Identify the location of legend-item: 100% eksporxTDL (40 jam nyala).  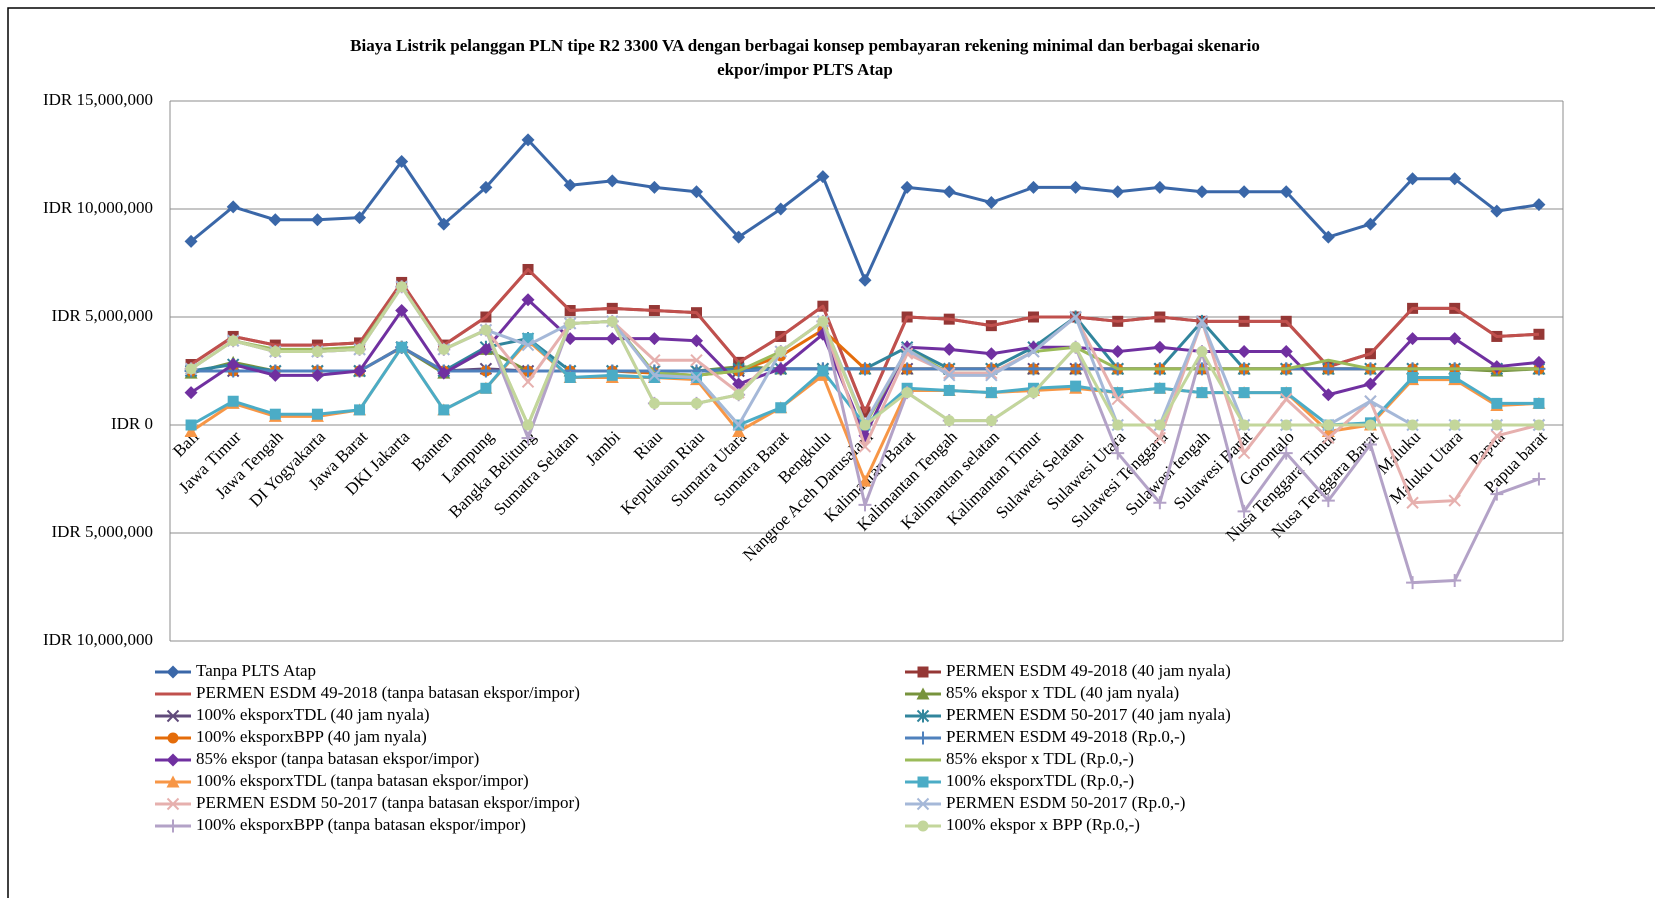
(292, 714).